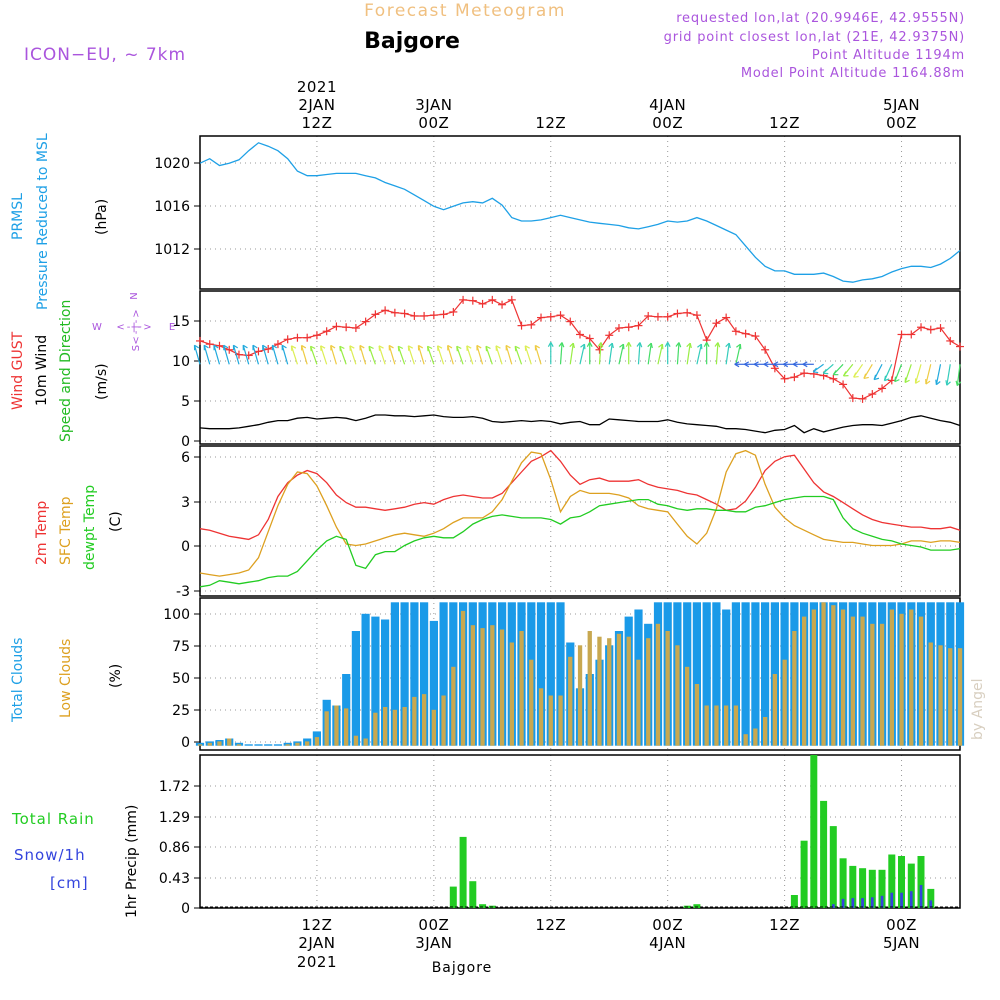  Describe the element at coordinates (433, 943) in the screenshot. I see `bottom-tick-label: 3JAN` at that location.